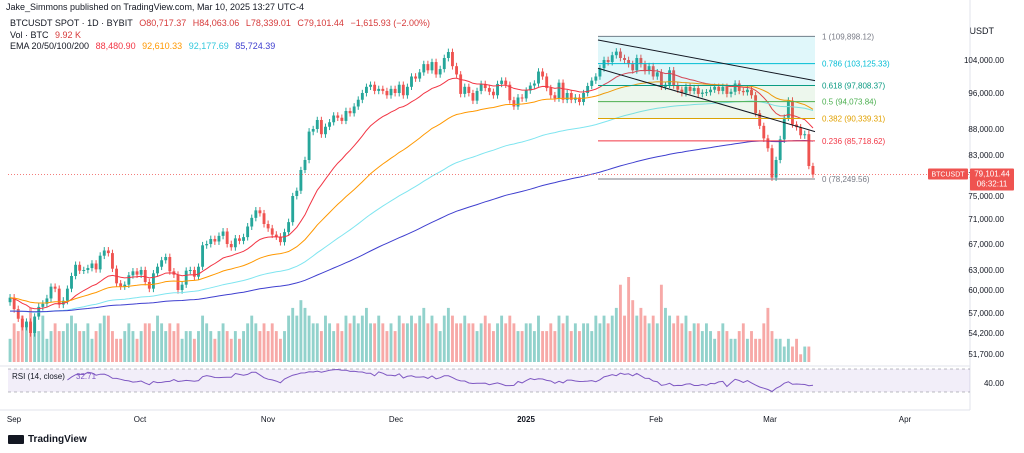 This screenshot has width=1024, height=453. Describe the element at coordinates (986, 313) in the screenshot. I see `y-tick-label: 57,000.00` at that location.